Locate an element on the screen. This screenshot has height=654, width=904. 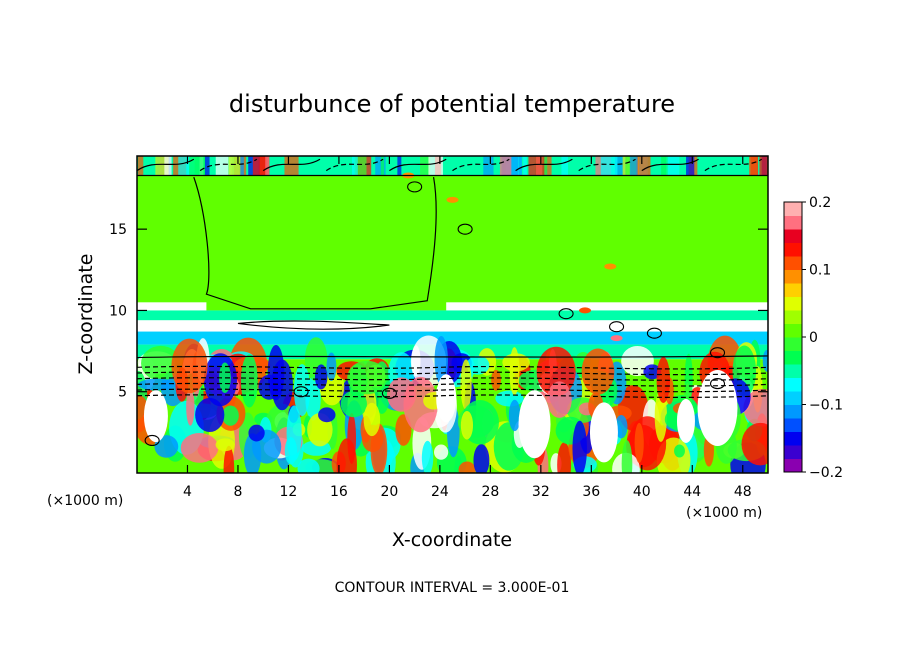
x-tick-label: 20 is located at coordinates (389, 492).